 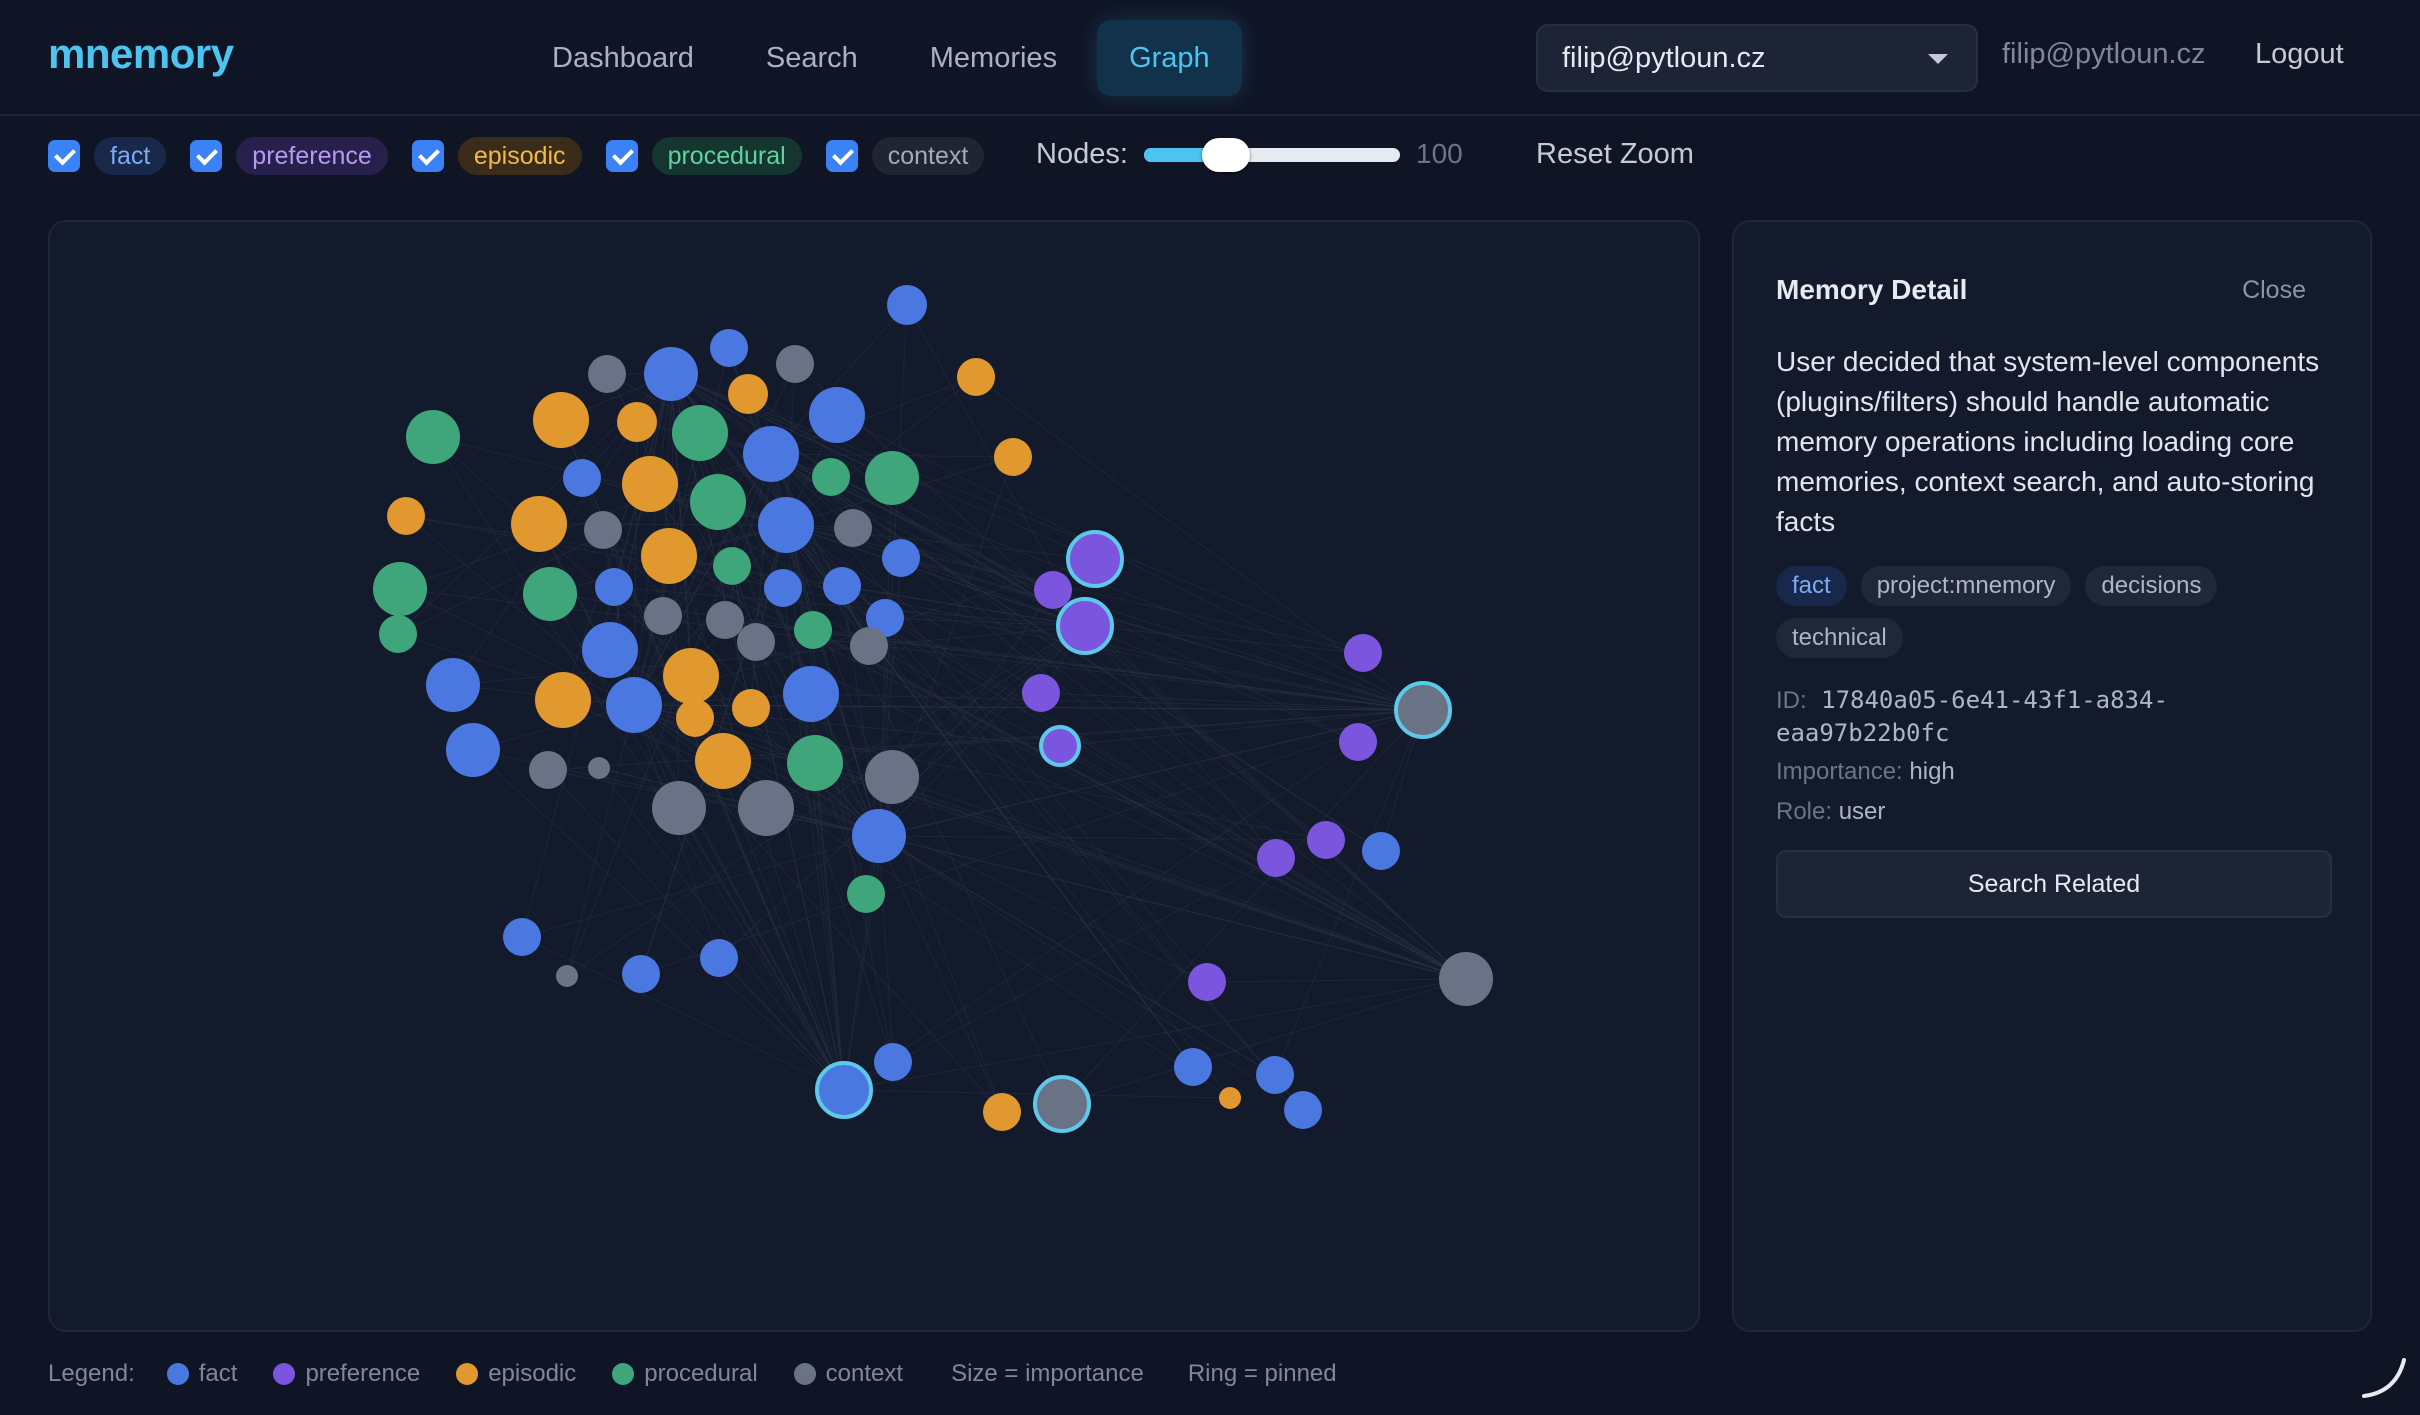 What do you see at coordinates (623, 58) in the screenshot?
I see `nav-dashboard: Dashboard` at bounding box center [623, 58].